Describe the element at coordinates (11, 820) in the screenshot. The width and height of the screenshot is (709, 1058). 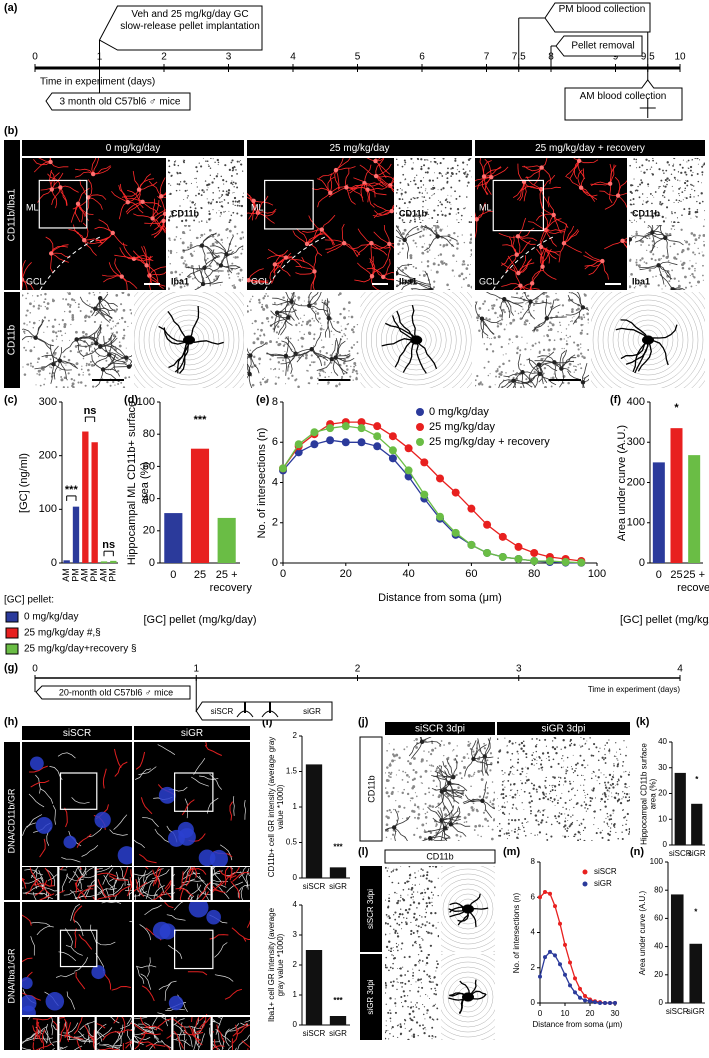
I see `row-label: DNA/CD11b/GR` at that location.